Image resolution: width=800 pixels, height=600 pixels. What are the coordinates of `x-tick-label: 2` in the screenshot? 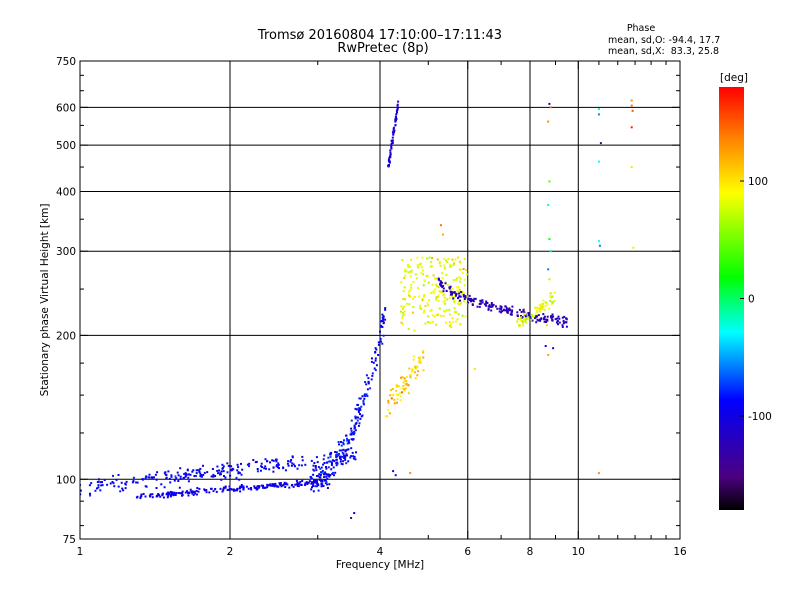 It's located at (230, 552).